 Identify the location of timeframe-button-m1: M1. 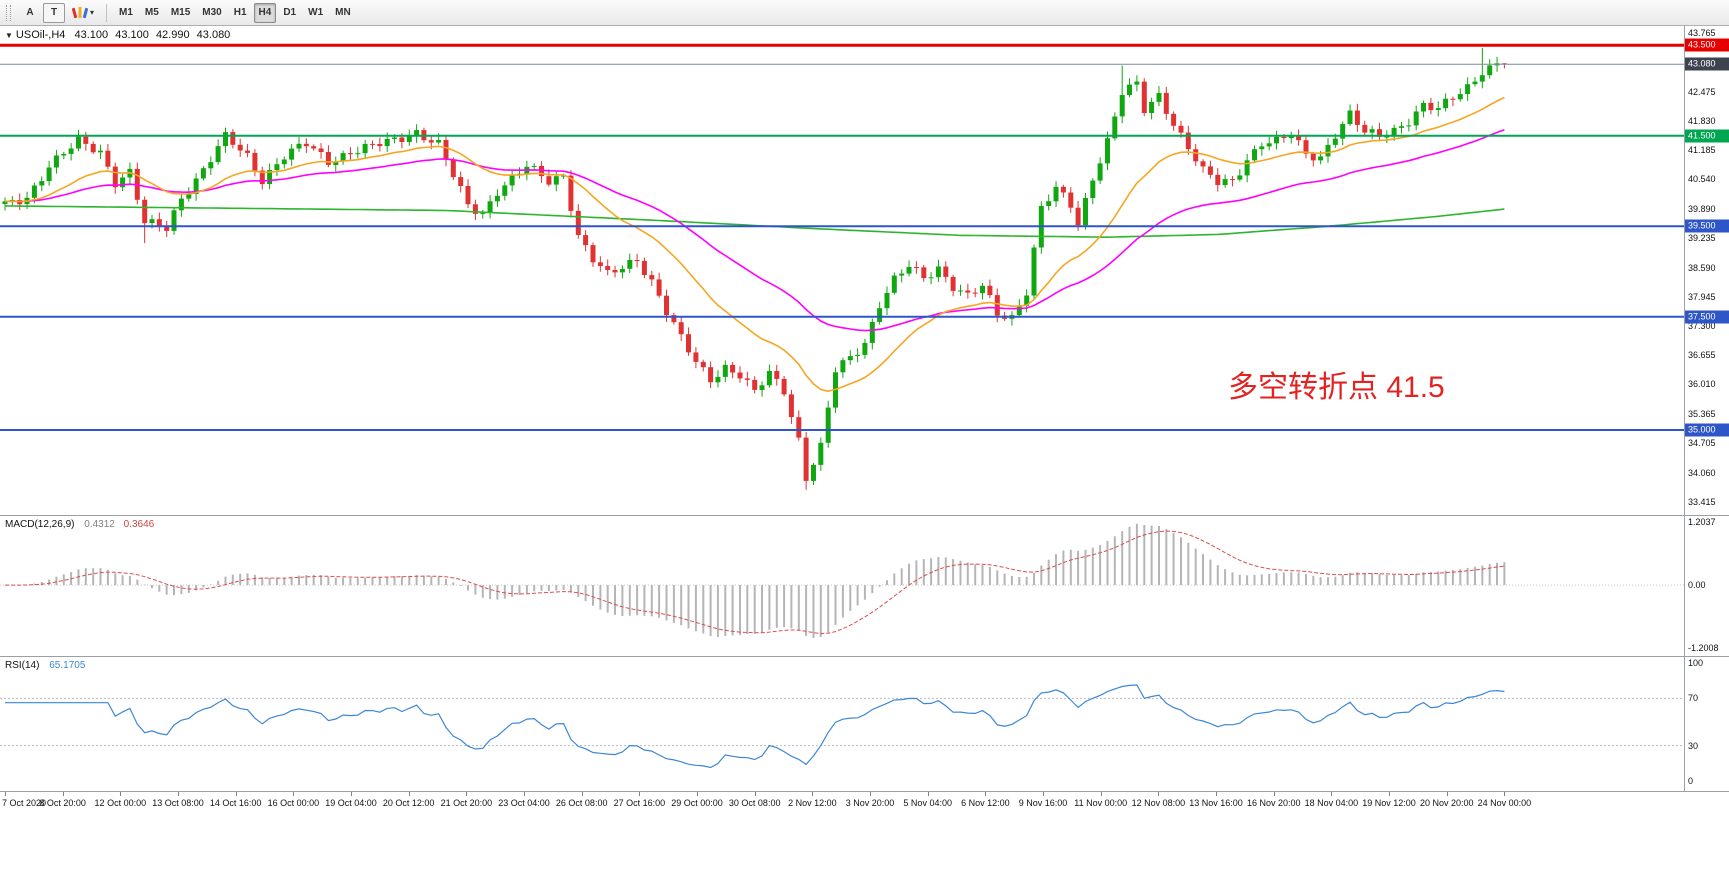
(126, 12).